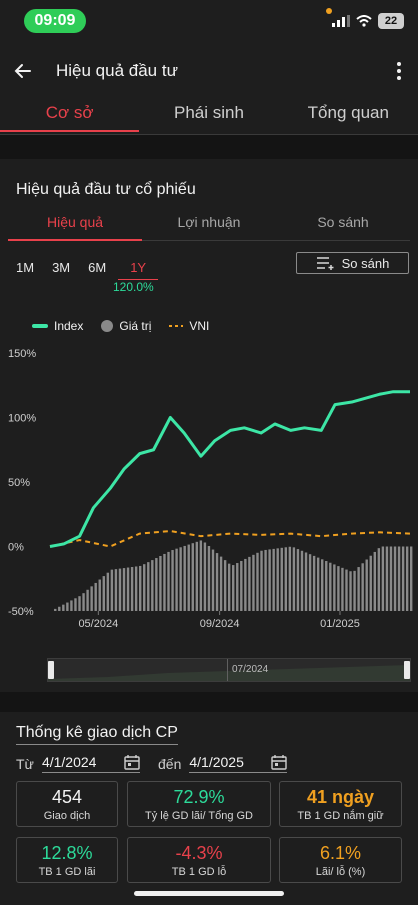  I want to click on stat-value: 454, so click(67, 797).